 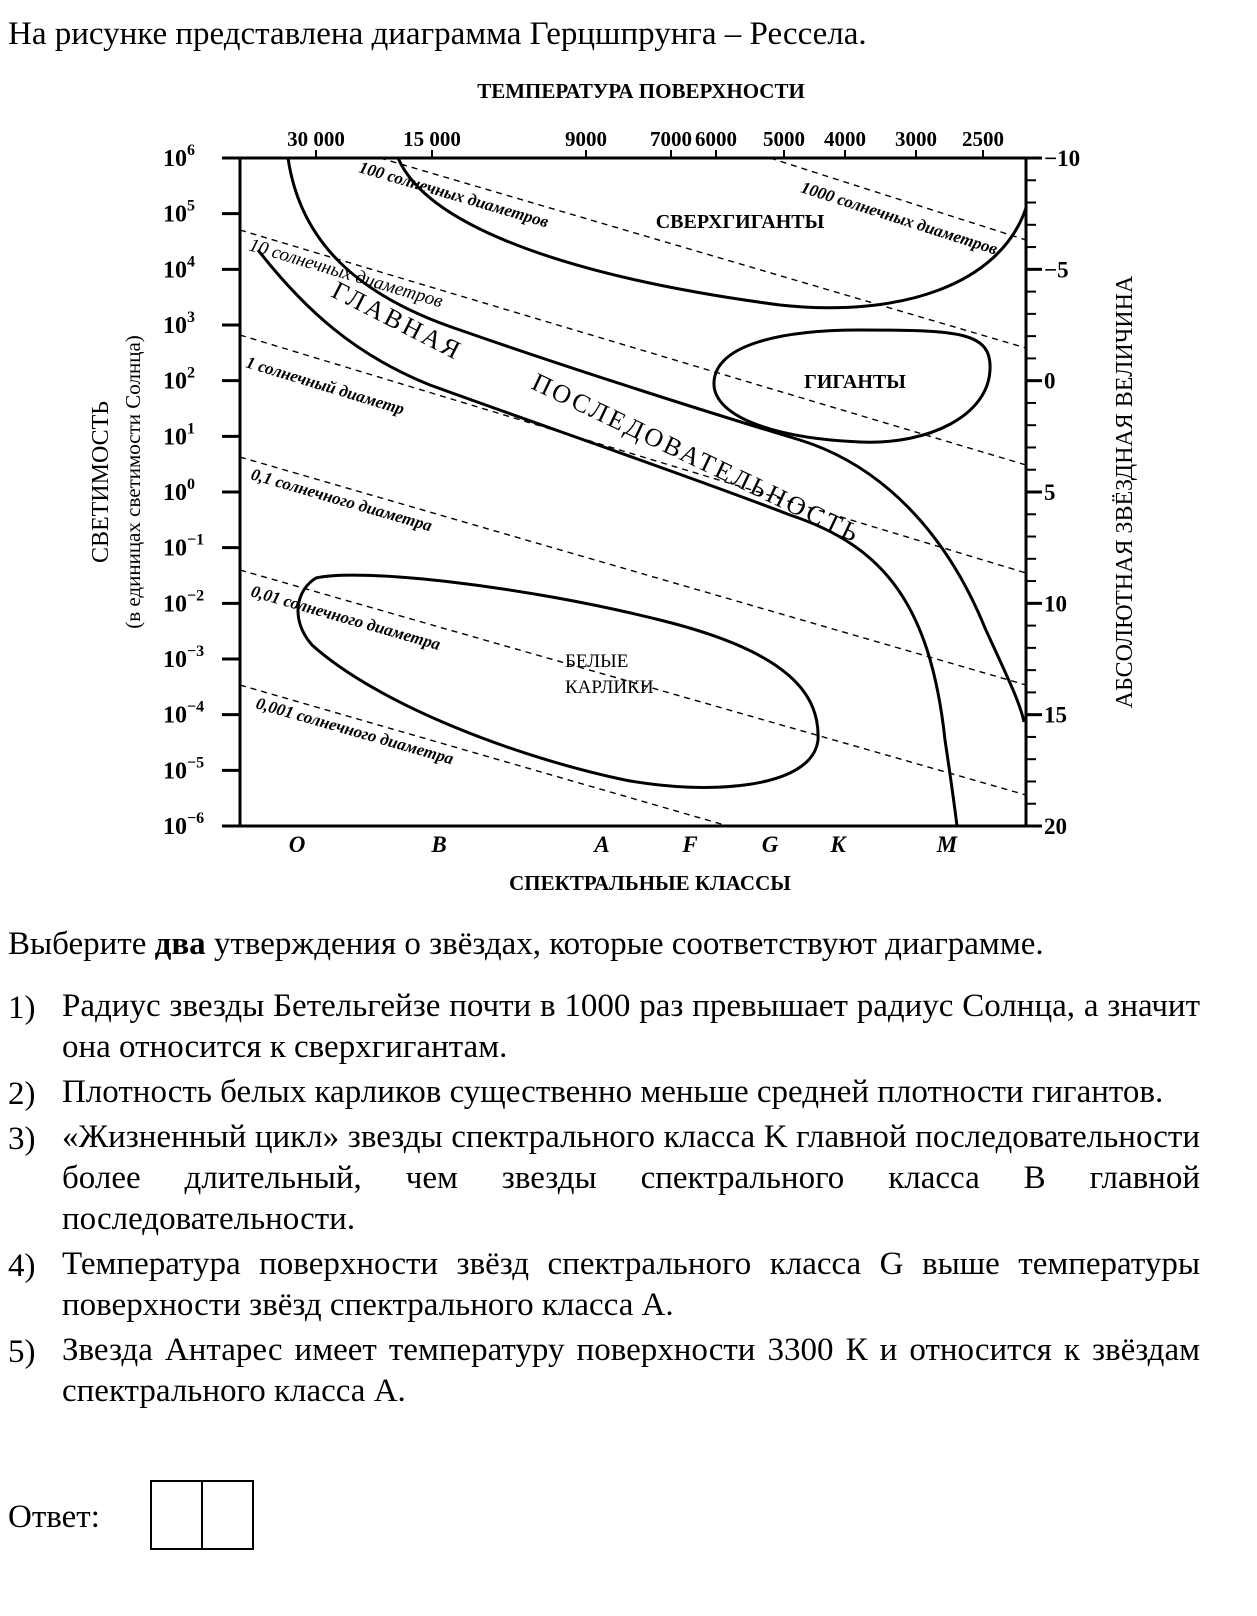 What do you see at coordinates (179, 268) in the screenshot?
I see `luminosity-tick-label: 10⁴` at bounding box center [179, 268].